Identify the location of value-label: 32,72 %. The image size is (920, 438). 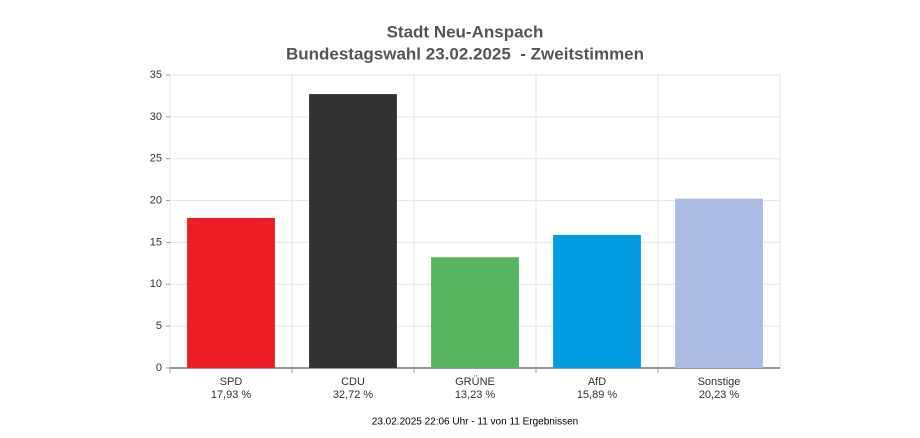
(353, 395).